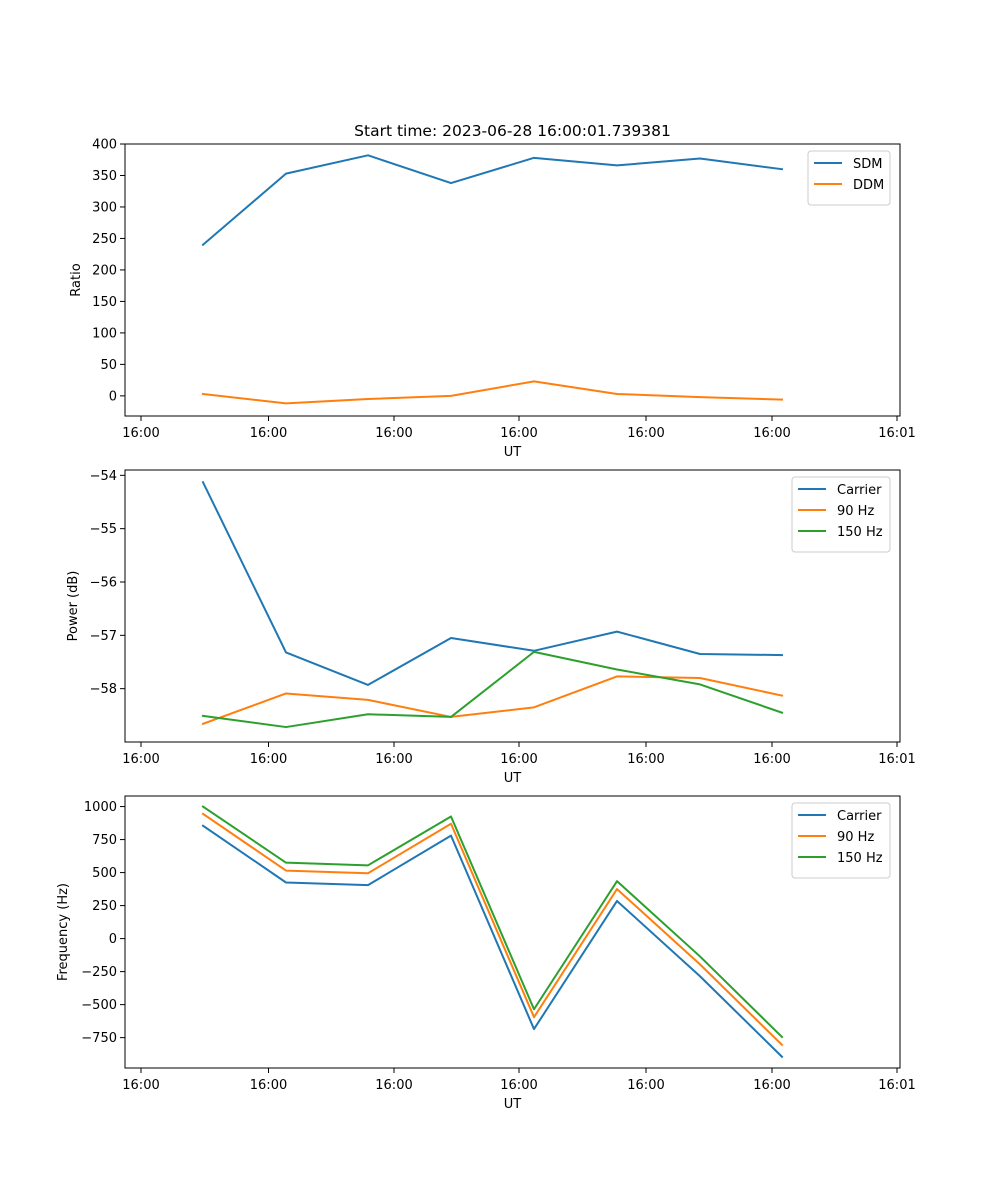 Image resolution: width=1000 pixels, height=1200 pixels. I want to click on frequency-legend-label: 150 Hz, so click(860, 858).